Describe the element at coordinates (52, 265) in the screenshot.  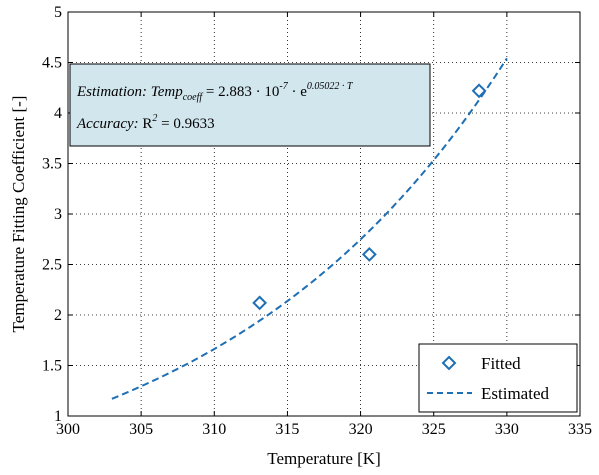
I see `y-tick-label: 2.5` at that location.